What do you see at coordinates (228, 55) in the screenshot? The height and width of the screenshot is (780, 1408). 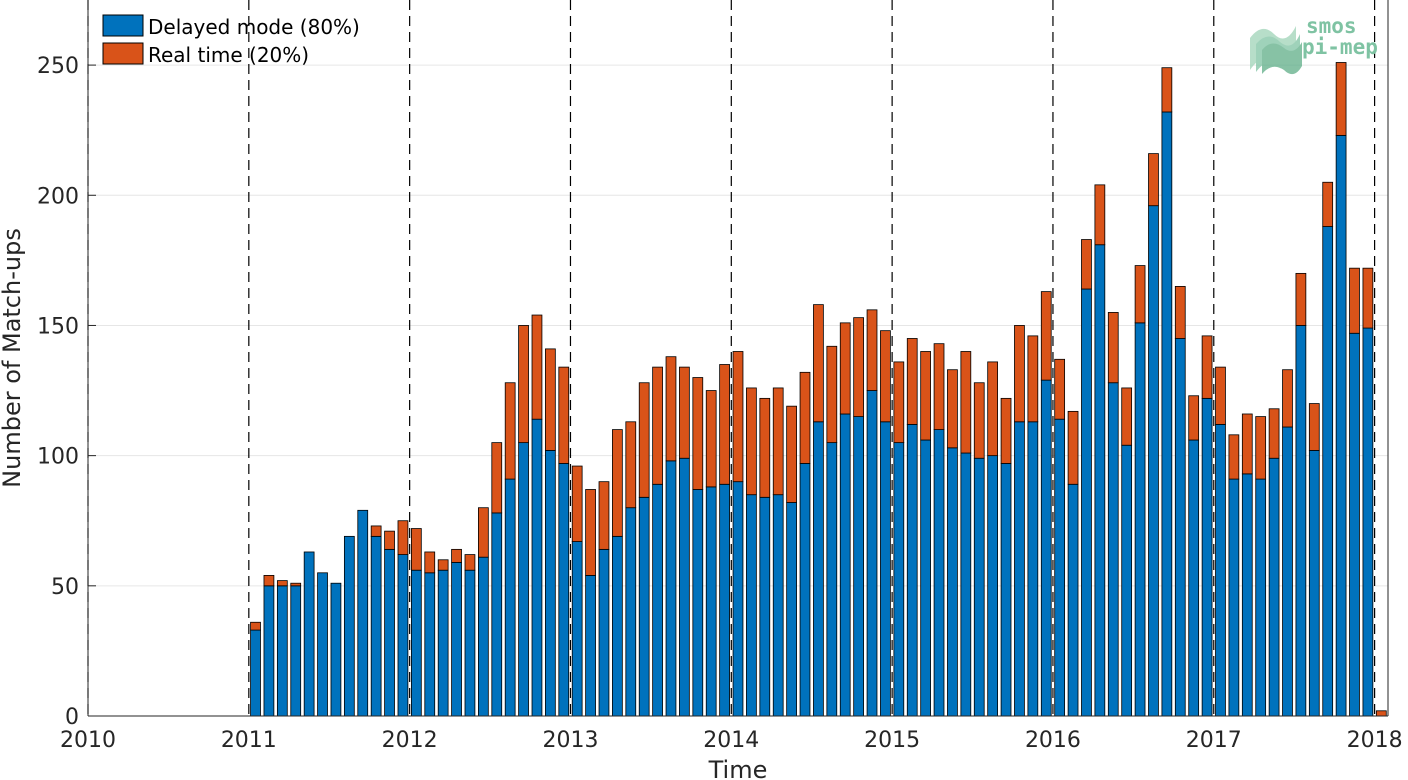 I see `legend-label-realtime: Real time (20%)` at bounding box center [228, 55].